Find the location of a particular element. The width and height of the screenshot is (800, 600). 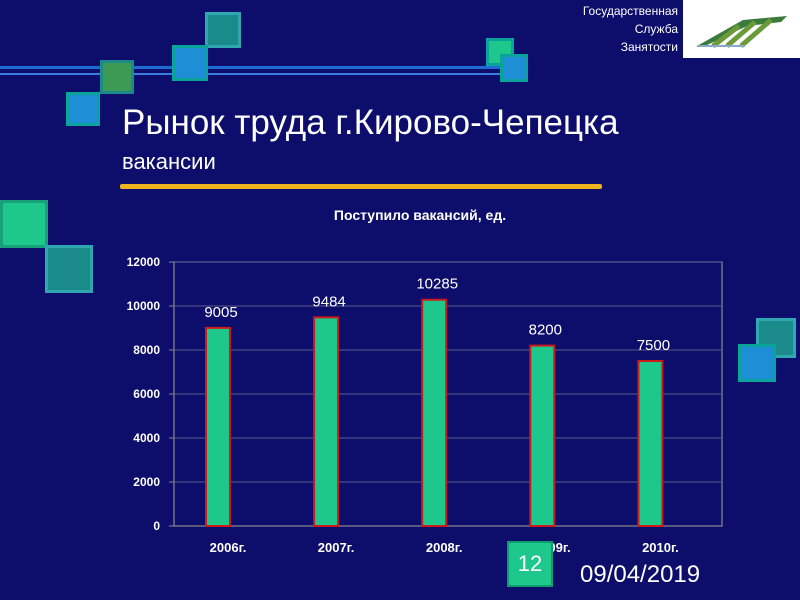

data-label: 9484 is located at coordinates (328, 301).